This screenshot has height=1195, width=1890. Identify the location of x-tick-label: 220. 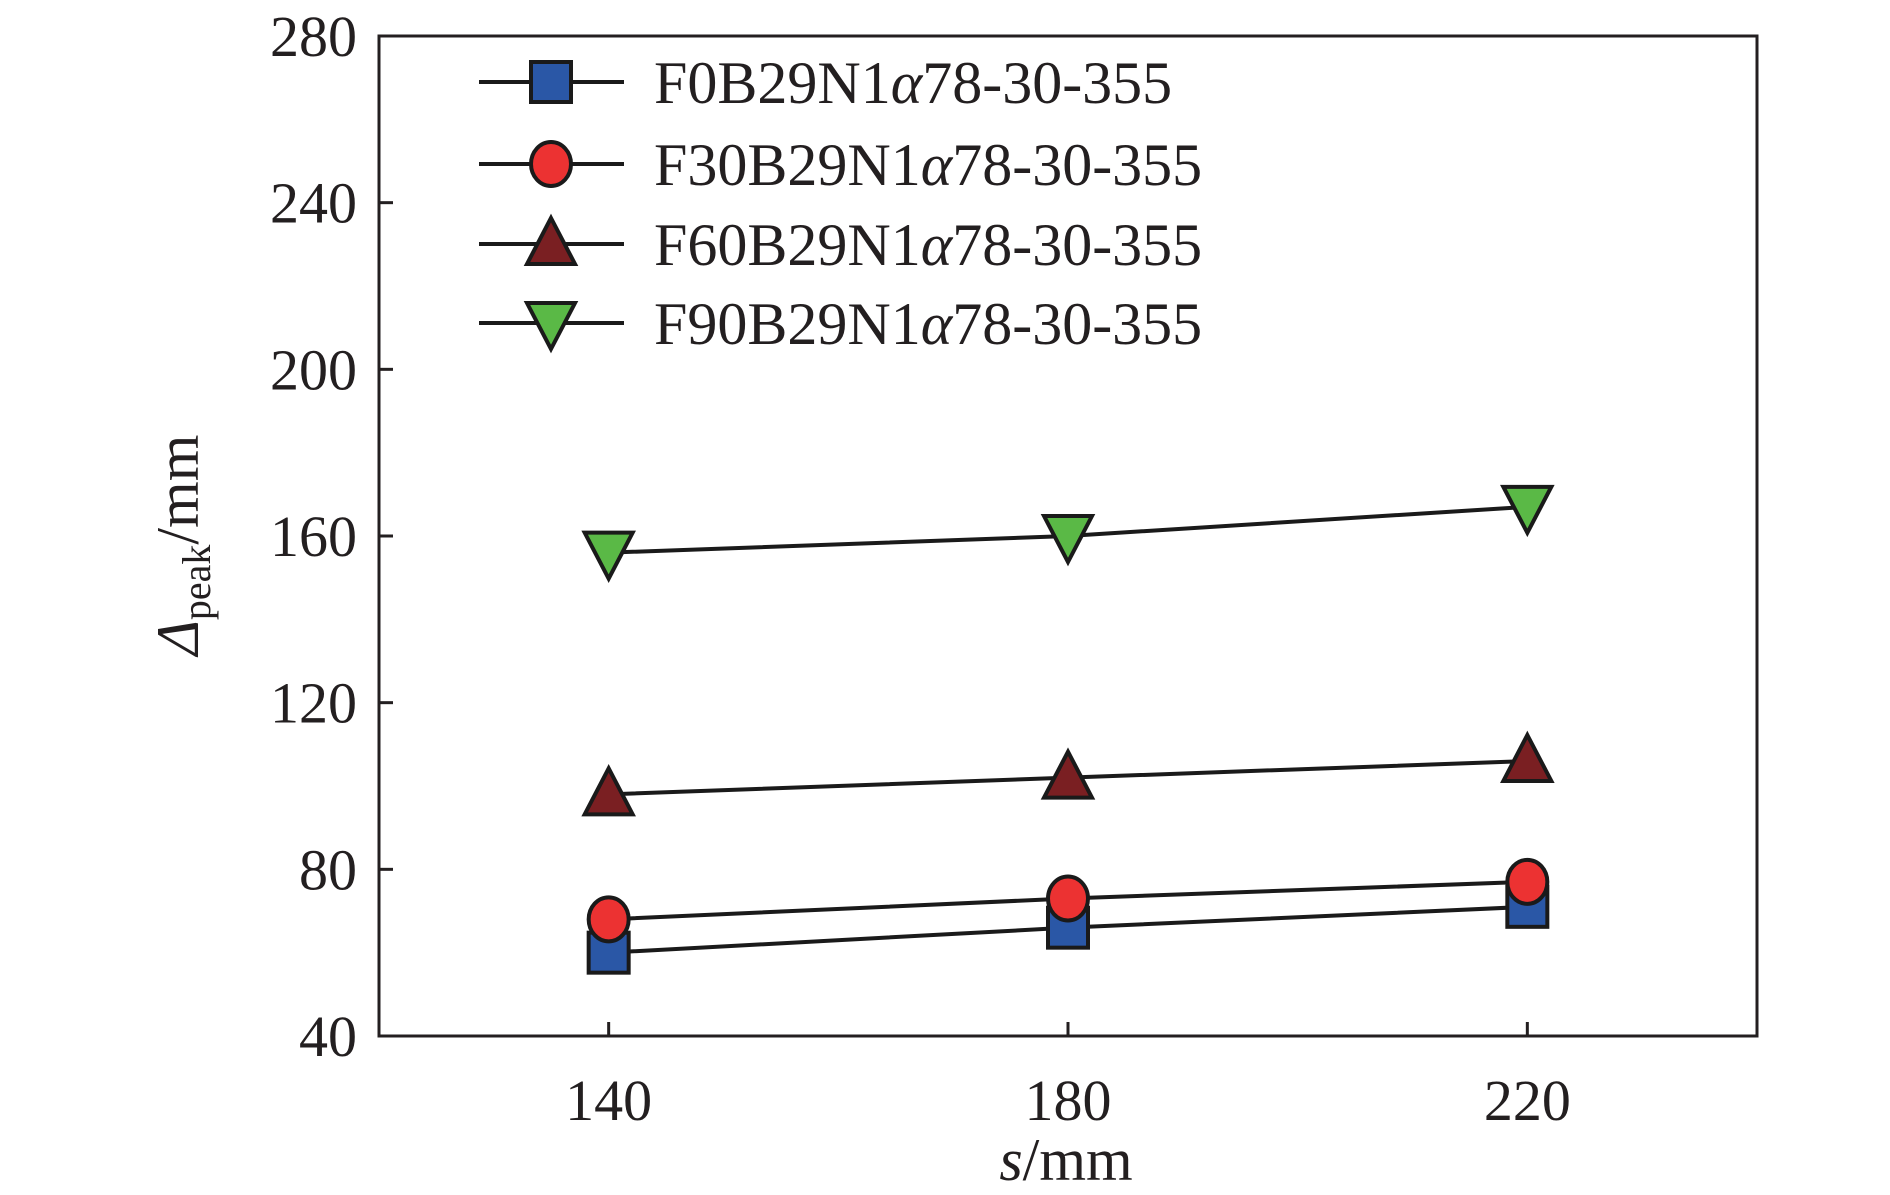
(1527, 1100).